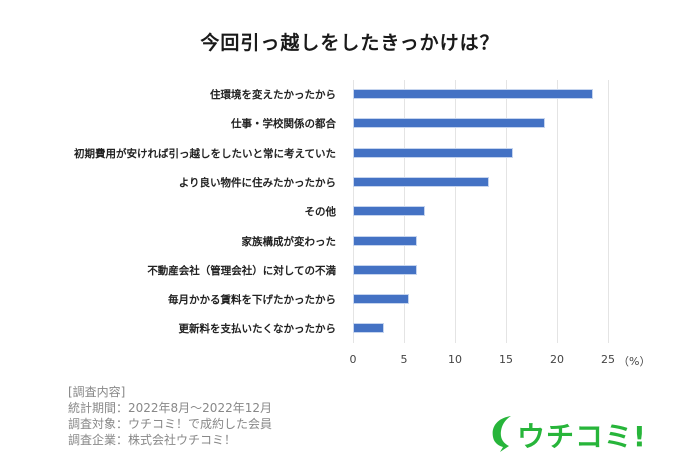  Describe the element at coordinates (257, 182) in the screenshot. I see `category-label: より良い物件に住みたかったから` at that location.